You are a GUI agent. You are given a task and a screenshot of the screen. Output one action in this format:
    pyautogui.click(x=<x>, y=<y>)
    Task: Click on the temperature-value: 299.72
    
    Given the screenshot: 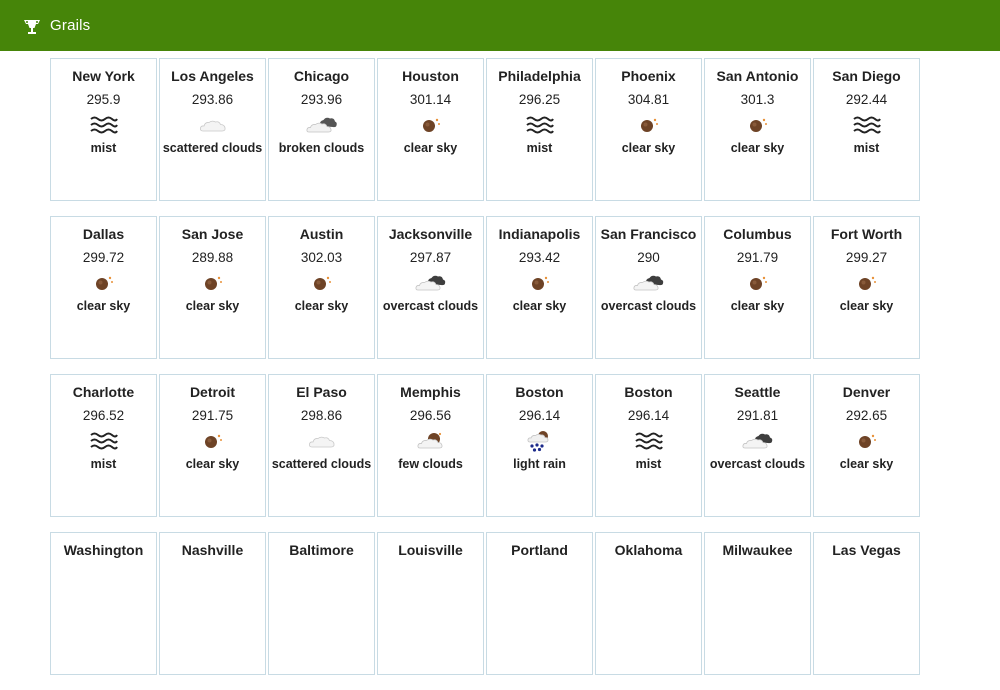 What is the action you would take?
    pyautogui.click(x=103, y=257)
    